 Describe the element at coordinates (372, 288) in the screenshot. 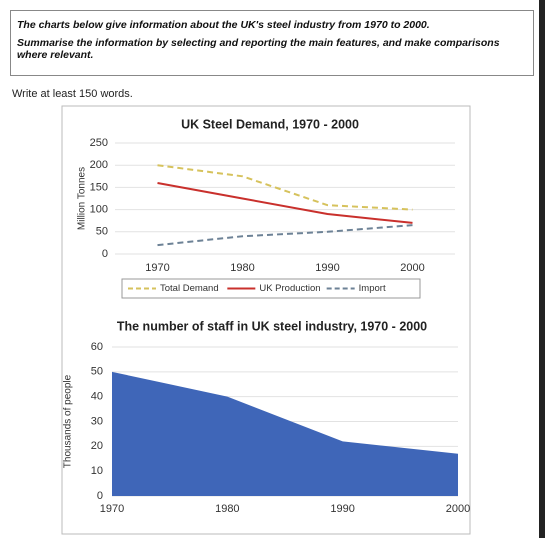

I see `legend-label: Import` at that location.